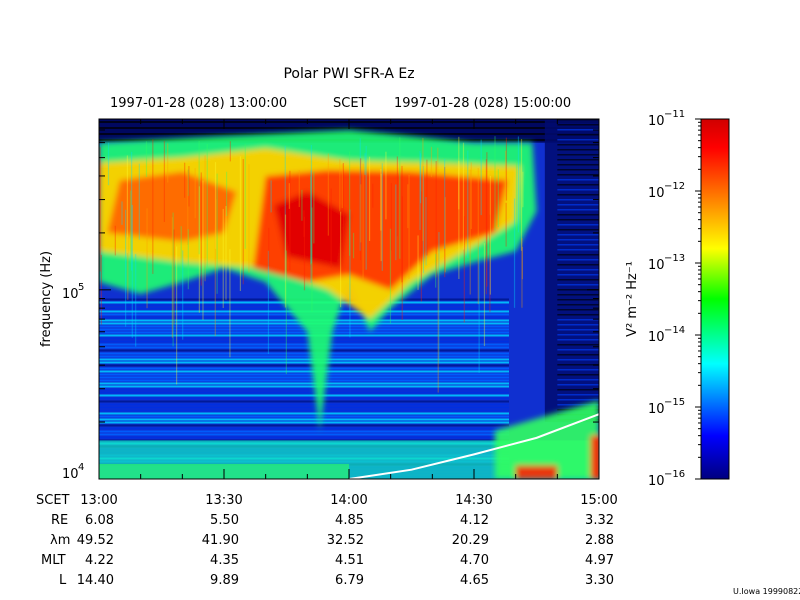 This screenshot has height=600, width=800. What do you see at coordinates (766, 591) in the screenshot?
I see `credit-text: U.Iowa 19990822` at bounding box center [766, 591].